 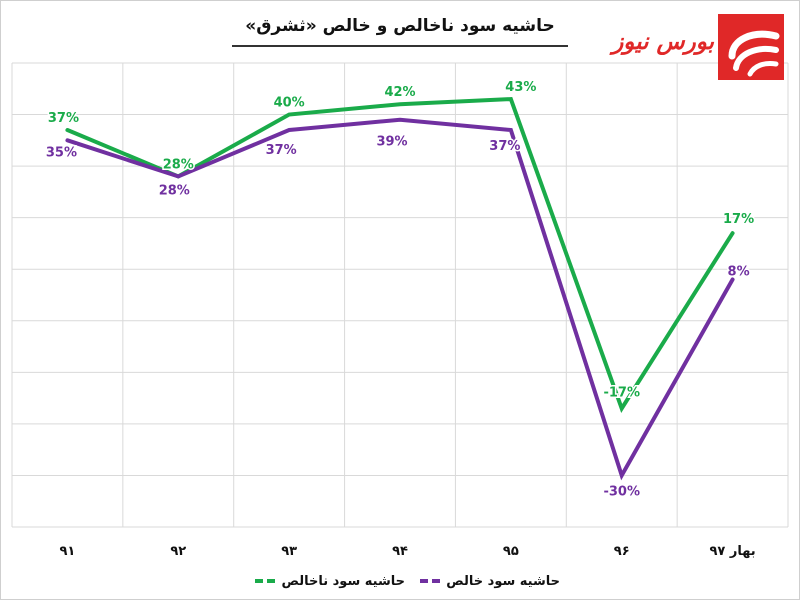 What do you see at coordinates (399, 92) in the screenshot?
I see `data-label-gross-margin: 42%` at bounding box center [399, 92].